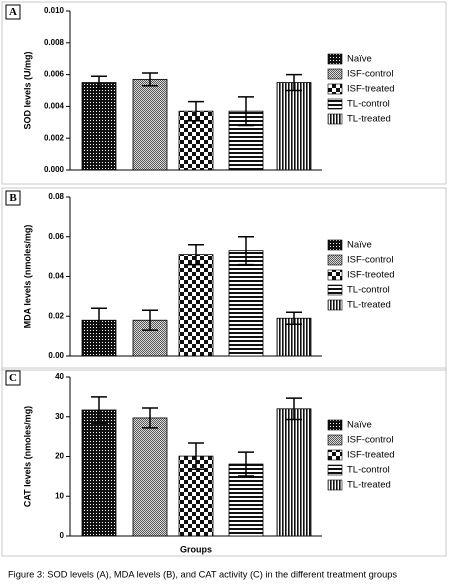 The width and height of the screenshot is (449, 584). Describe the element at coordinates (56, 315) in the screenshot. I see `y-tick-label: 0.02` at that location.